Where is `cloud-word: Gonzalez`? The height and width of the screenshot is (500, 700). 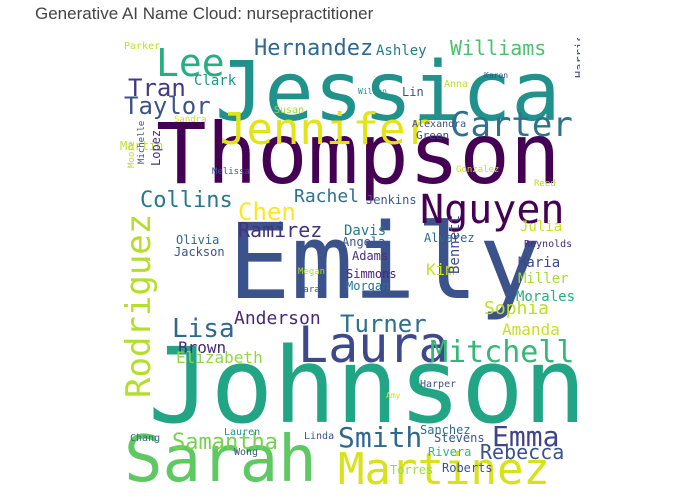 cloud-word: Gonzalez is located at coordinates (478, 170).